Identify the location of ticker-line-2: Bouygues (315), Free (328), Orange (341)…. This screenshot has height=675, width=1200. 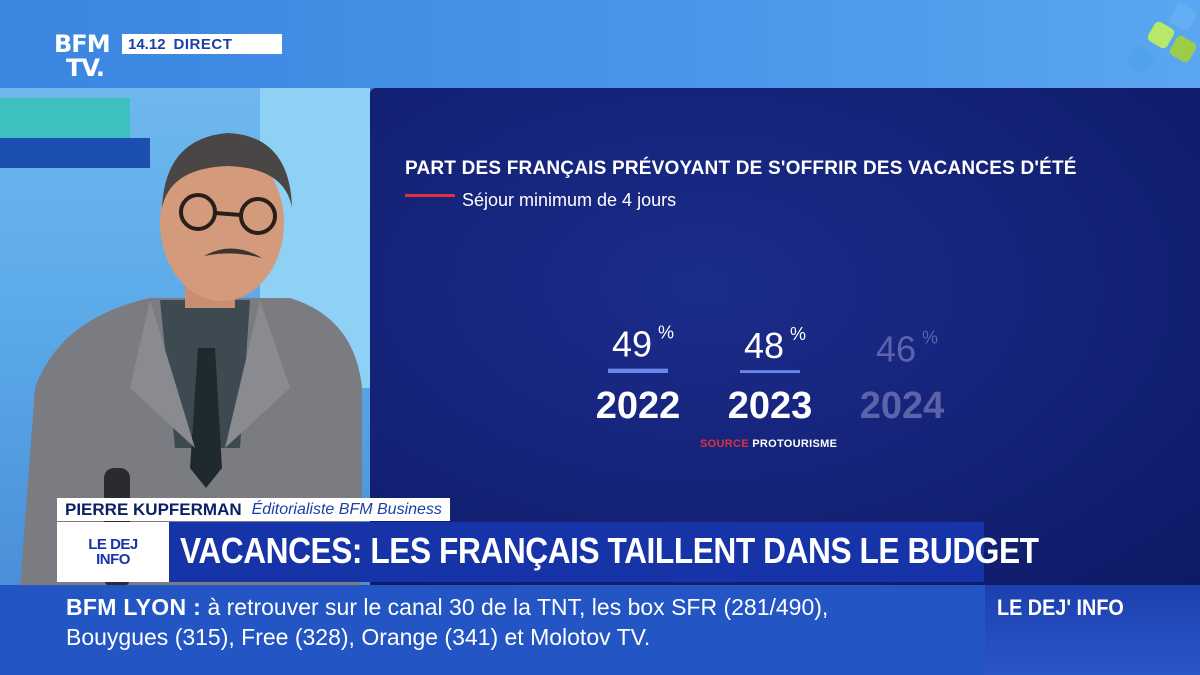
(358, 637).